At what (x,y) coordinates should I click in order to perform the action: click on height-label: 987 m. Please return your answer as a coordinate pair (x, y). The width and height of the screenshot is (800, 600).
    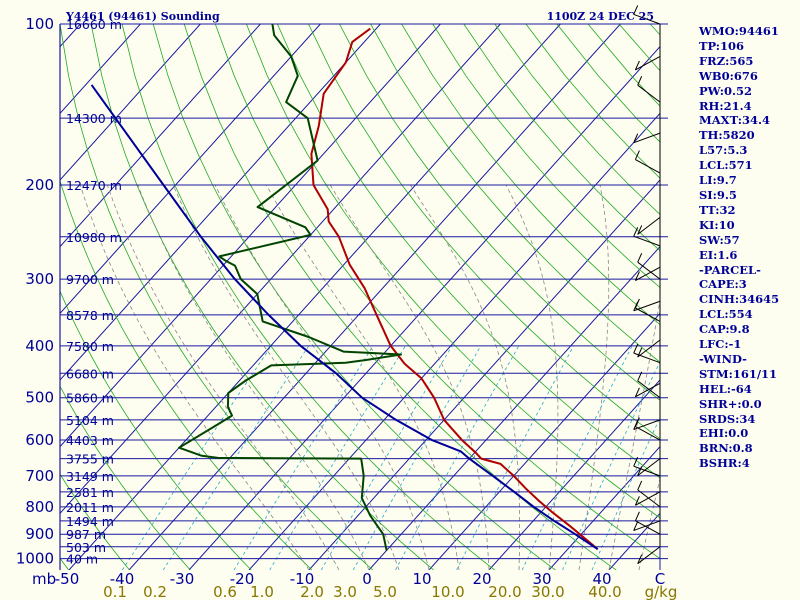
    Looking at the image, I should click on (86, 534).